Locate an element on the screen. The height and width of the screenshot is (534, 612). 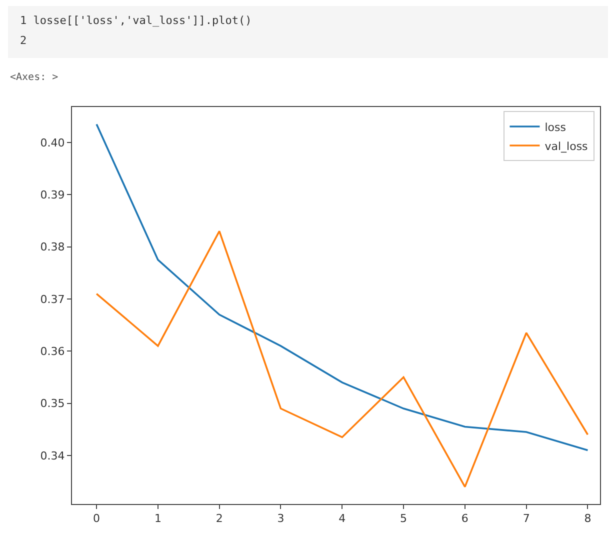
legend-label: val_loss is located at coordinates (566, 146).